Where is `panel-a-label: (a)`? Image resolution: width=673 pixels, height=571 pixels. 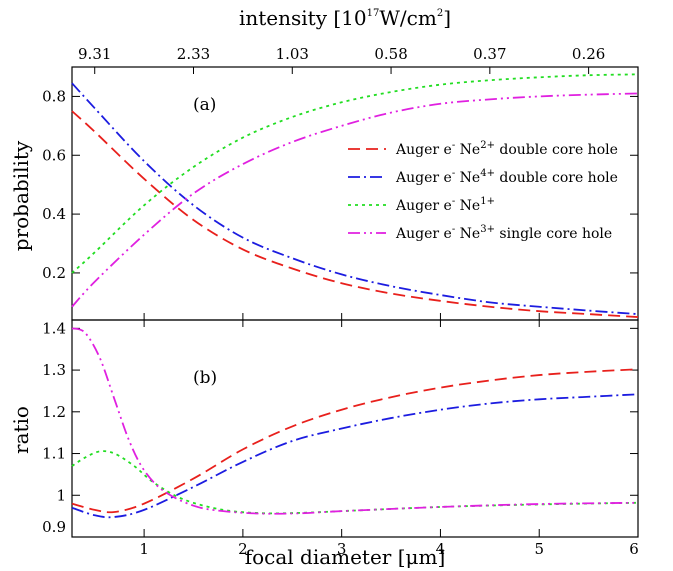 panel-a-label: (a) is located at coordinates (204, 105).